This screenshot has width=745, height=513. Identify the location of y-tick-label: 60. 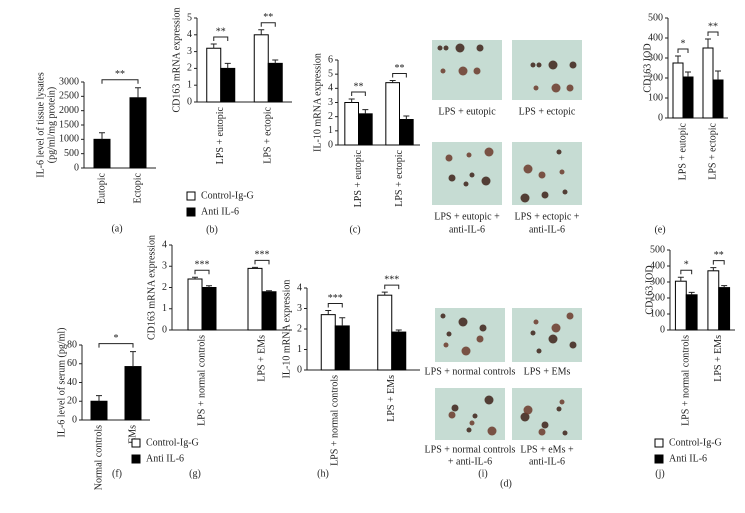
(72, 363).